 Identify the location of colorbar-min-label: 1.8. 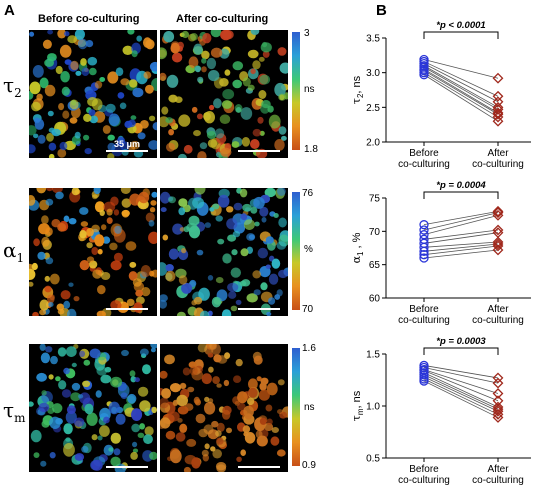
(311, 149).